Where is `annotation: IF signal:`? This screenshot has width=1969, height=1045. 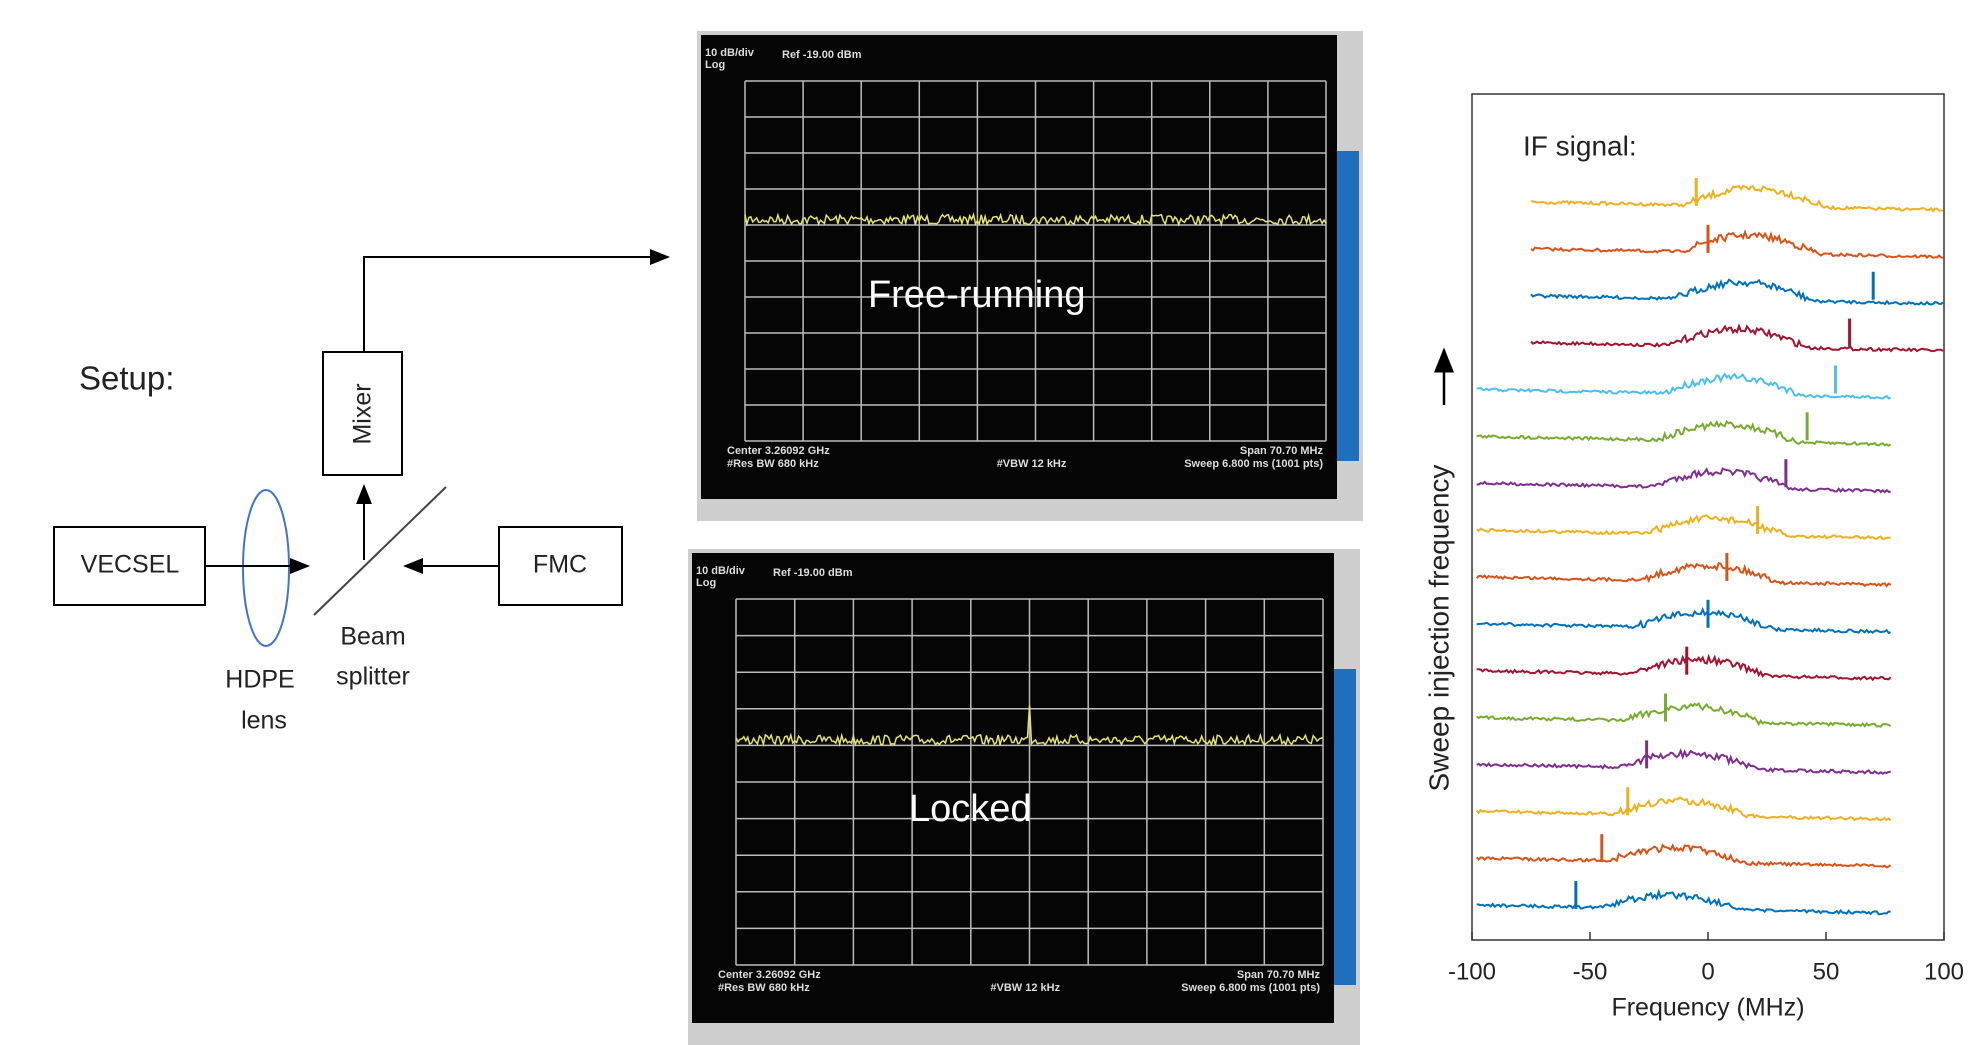 annotation: IF signal: is located at coordinates (1580, 145).